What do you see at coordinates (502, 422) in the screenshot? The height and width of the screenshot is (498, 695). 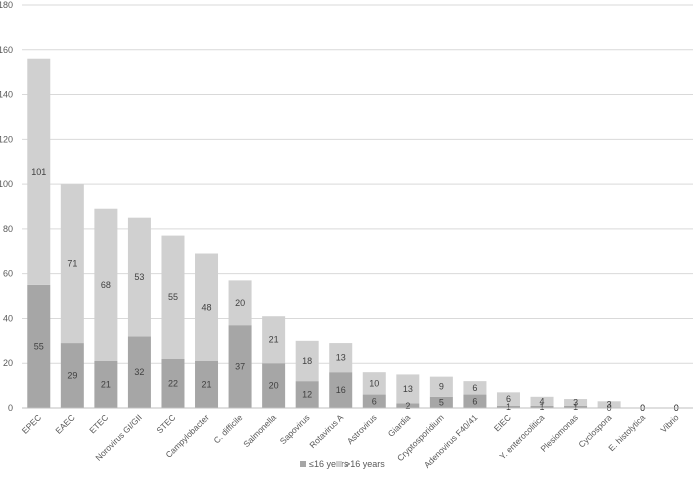 I see `x-tick-label: EIEC` at bounding box center [502, 422].